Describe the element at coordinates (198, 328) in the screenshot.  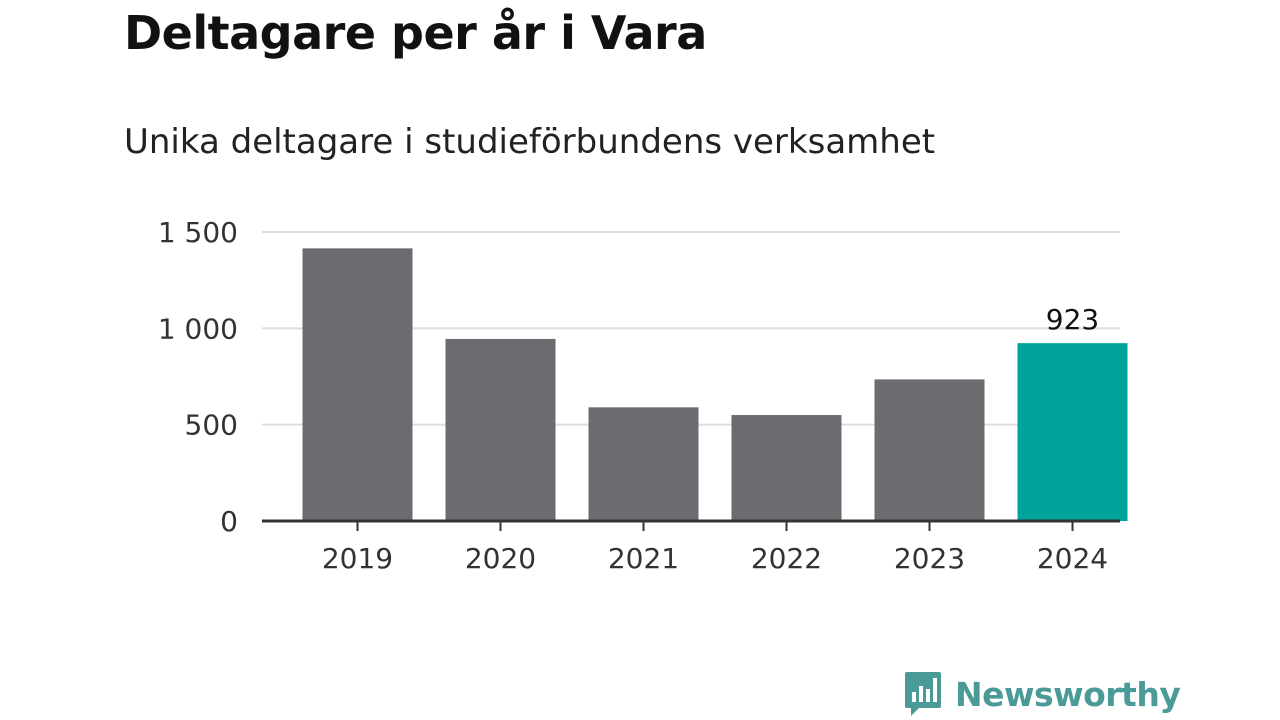
I see `y-tick-label: 1 000` at that location.